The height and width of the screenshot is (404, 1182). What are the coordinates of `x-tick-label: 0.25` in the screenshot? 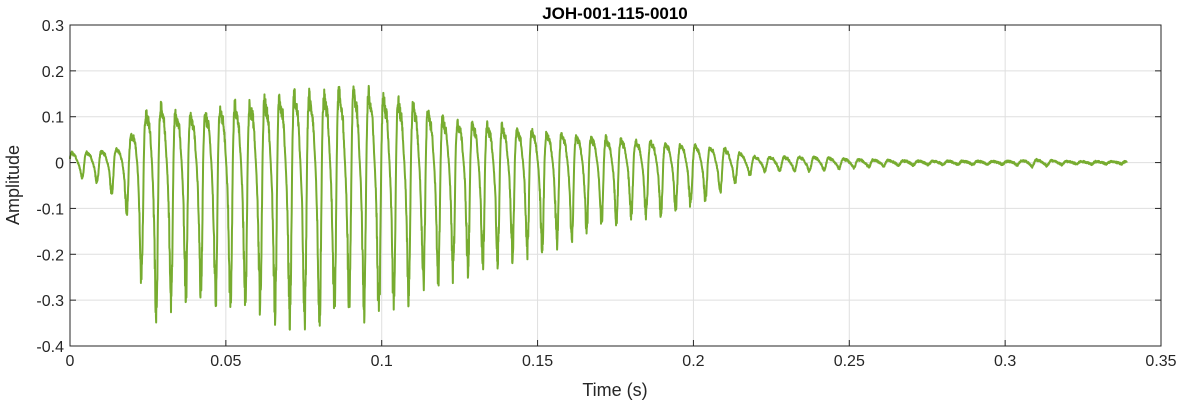 It's located at (849, 361).